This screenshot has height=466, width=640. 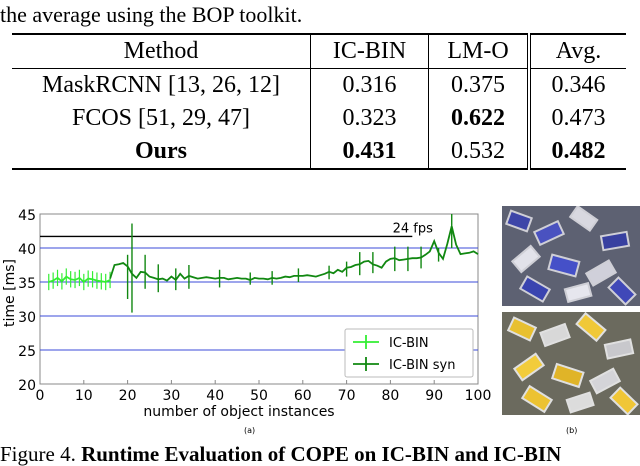 What do you see at coordinates (478, 85) in the screenshot?
I see `cell-lmo: 0.375` at bounding box center [478, 85].